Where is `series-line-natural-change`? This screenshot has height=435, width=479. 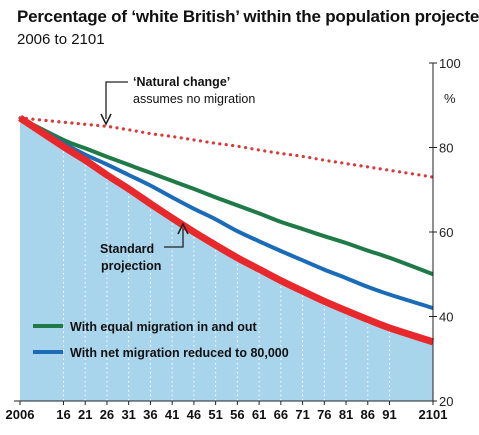 series-line-natural-change is located at coordinates (226, 147).